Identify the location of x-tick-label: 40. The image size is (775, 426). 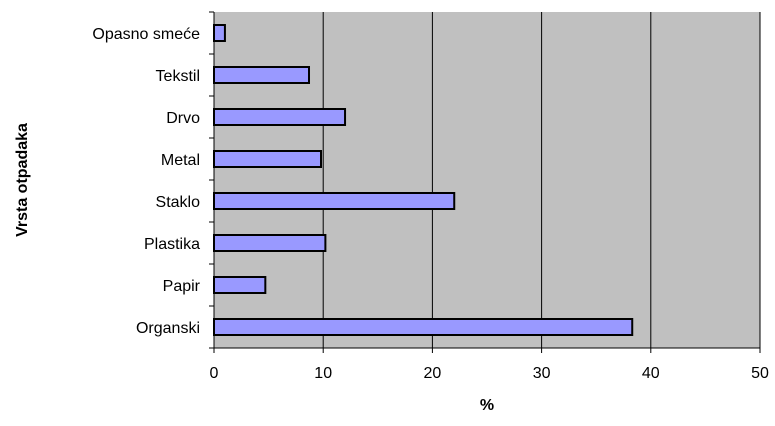
(651, 373).